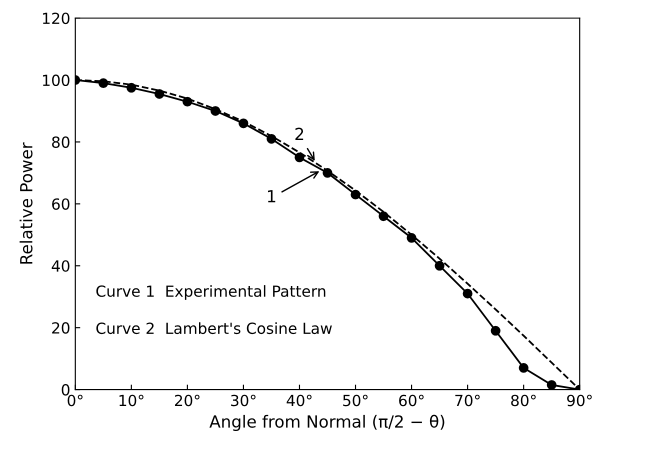  I want to click on y-tick-label: 60, so click(61, 204).